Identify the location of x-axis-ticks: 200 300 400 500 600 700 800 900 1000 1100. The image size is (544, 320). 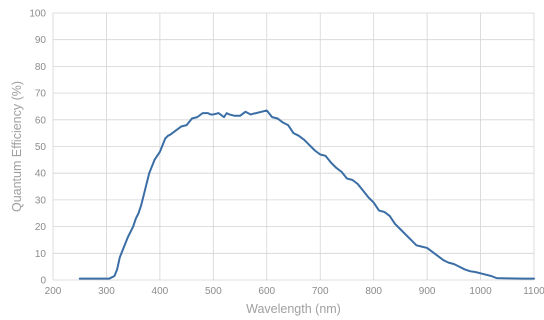
(294, 291).